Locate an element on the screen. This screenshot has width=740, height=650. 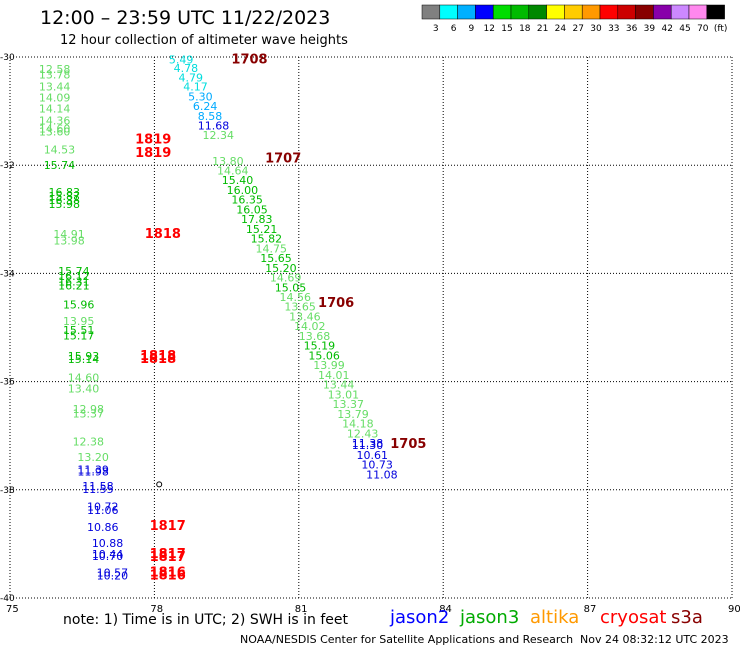
y-tick-label: -38 is located at coordinates (7, 491).